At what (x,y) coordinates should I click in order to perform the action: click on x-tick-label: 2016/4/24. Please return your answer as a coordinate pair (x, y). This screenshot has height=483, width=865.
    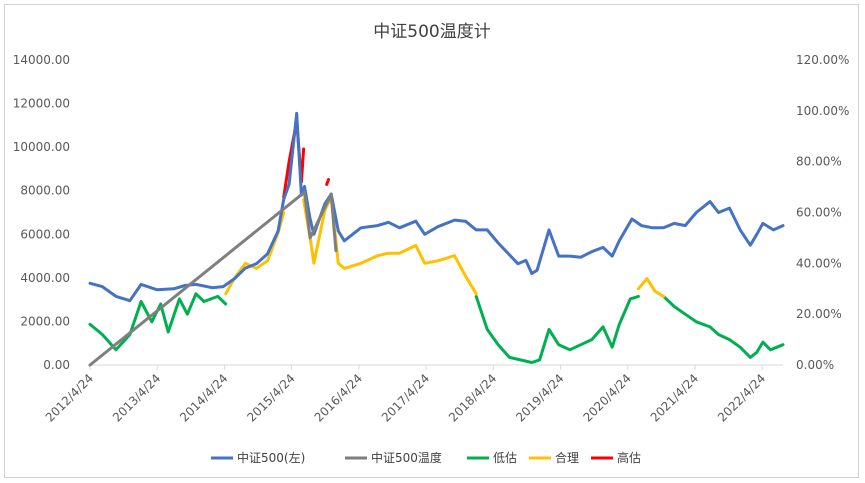
    Looking at the image, I should click on (338, 397).